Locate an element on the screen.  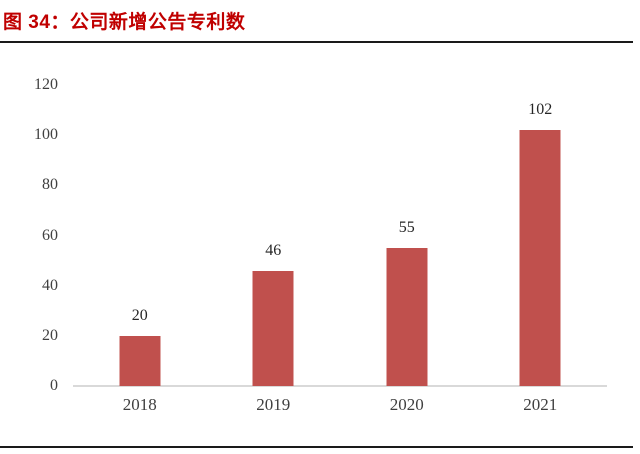
y-axis-tick-label: 40 is located at coordinates (50, 285).